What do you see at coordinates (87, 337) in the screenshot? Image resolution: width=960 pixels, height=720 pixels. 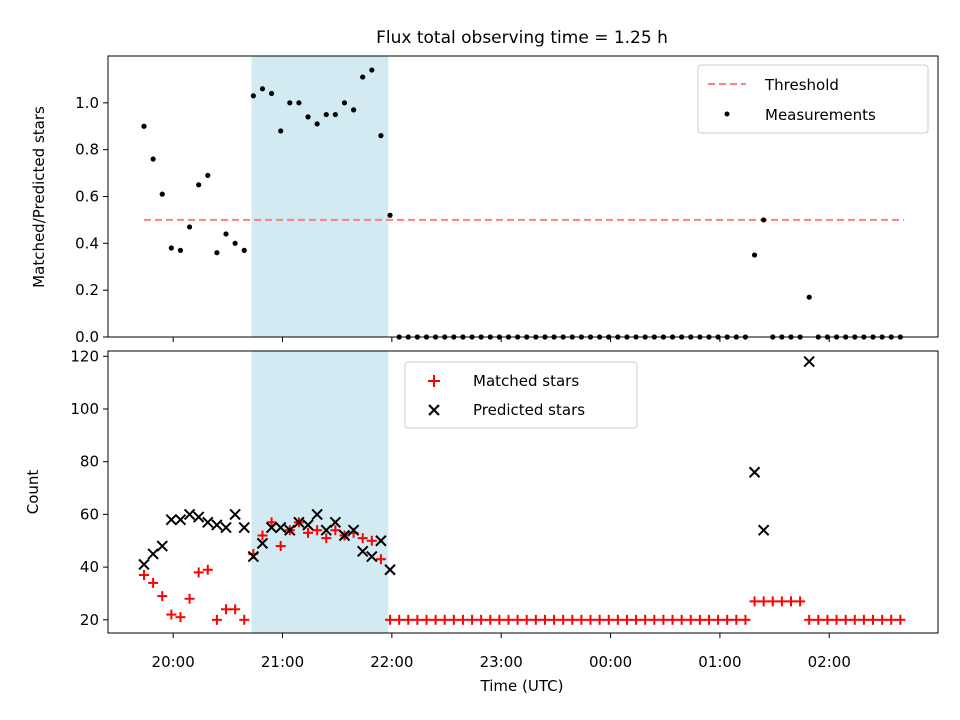 I see `ratio-y-tick-label: 0.0` at bounding box center [87, 337].